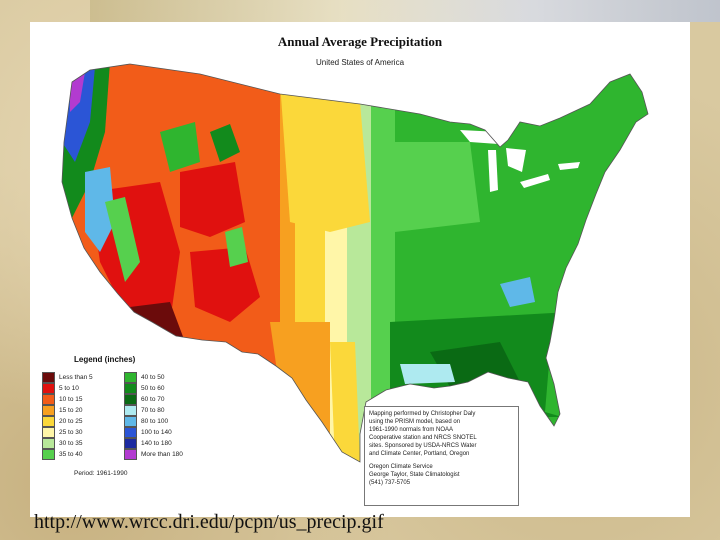  I want to click on legend-item: 20 to 25, so click(67, 421).